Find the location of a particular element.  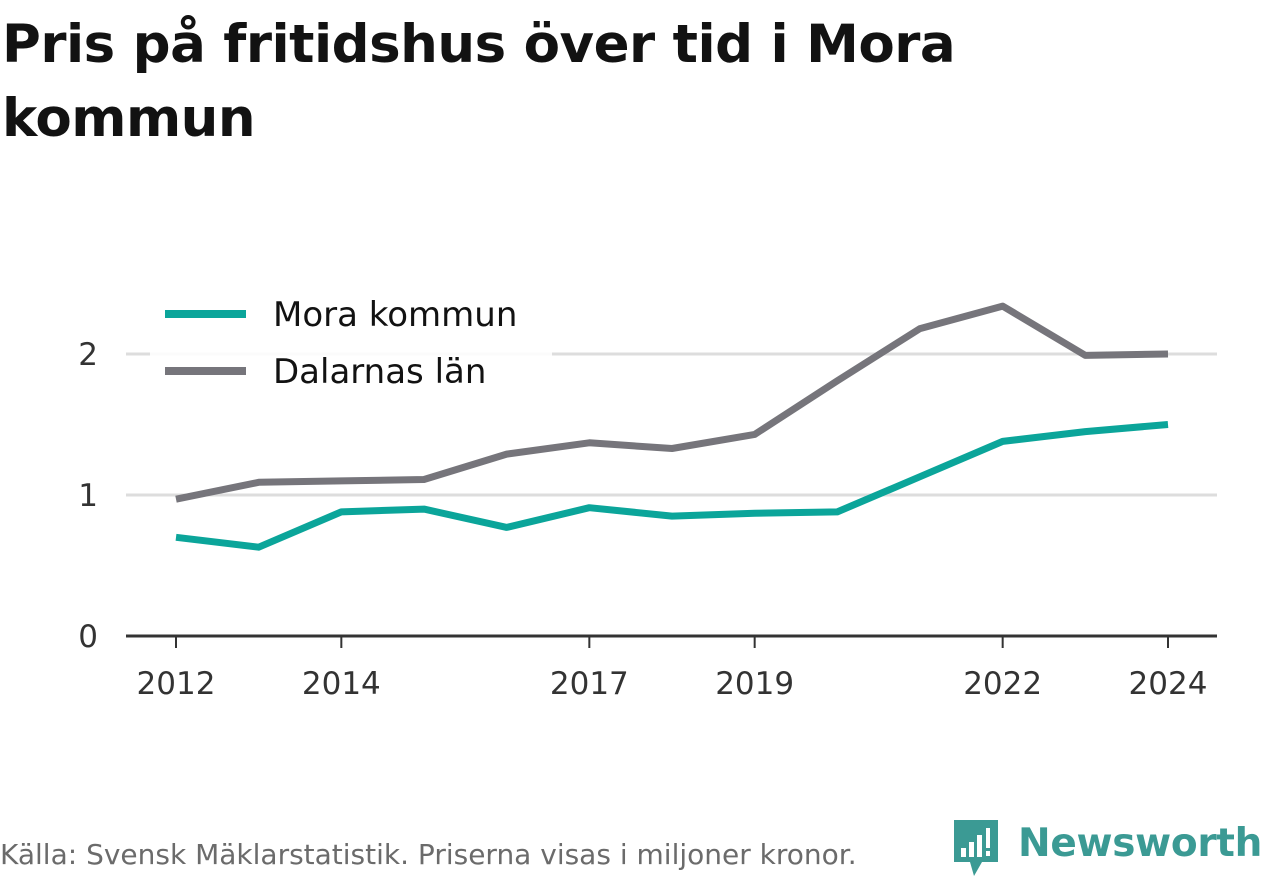

y-tick-label: 2 is located at coordinates (88, 355).